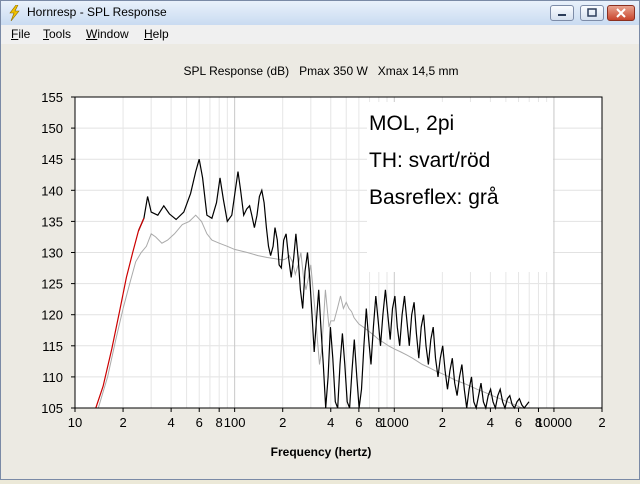  I want to click on y-tick-label: 115, so click(52, 346).